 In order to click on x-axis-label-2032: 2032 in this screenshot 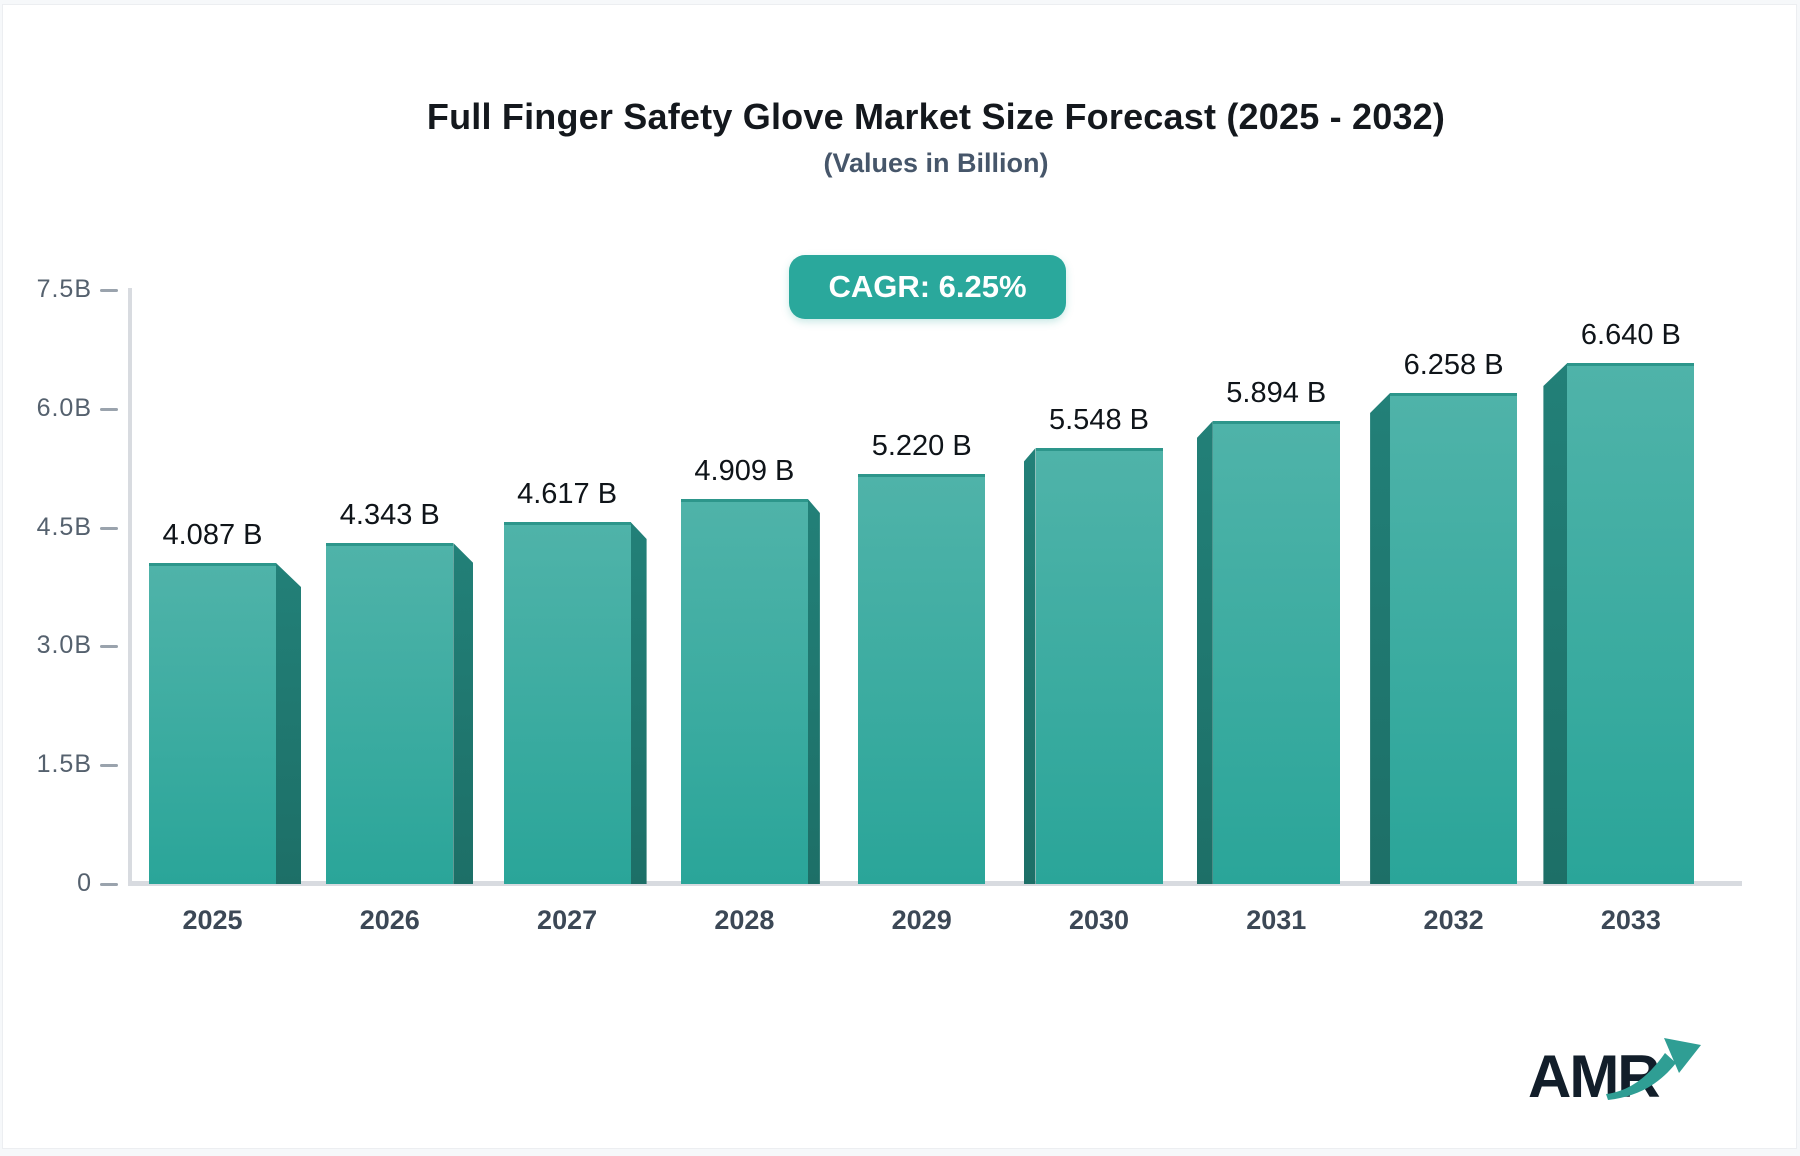, I will do `click(1453, 920)`.